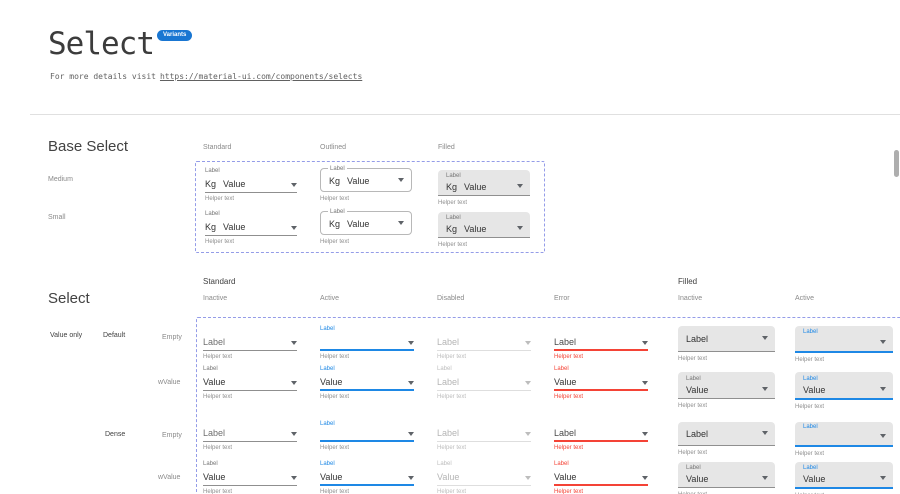  Describe the element at coordinates (250, 477) in the screenshot. I see `select-standard-inactive-dense-wvalue: Label Value Helper text` at that location.